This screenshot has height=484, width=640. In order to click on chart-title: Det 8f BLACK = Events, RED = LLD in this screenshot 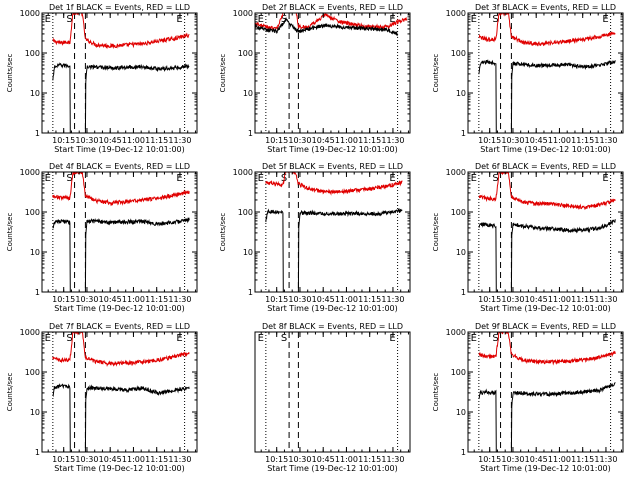, I will do `click(332, 326)`.